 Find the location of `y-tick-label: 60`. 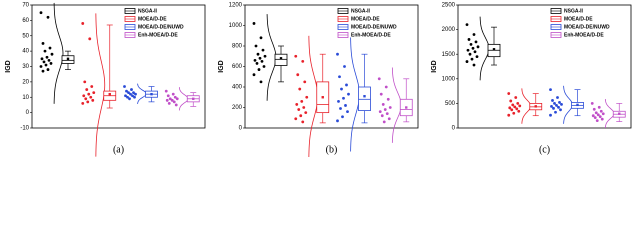

y-tick-label: 60 is located at coordinates (25, 21).